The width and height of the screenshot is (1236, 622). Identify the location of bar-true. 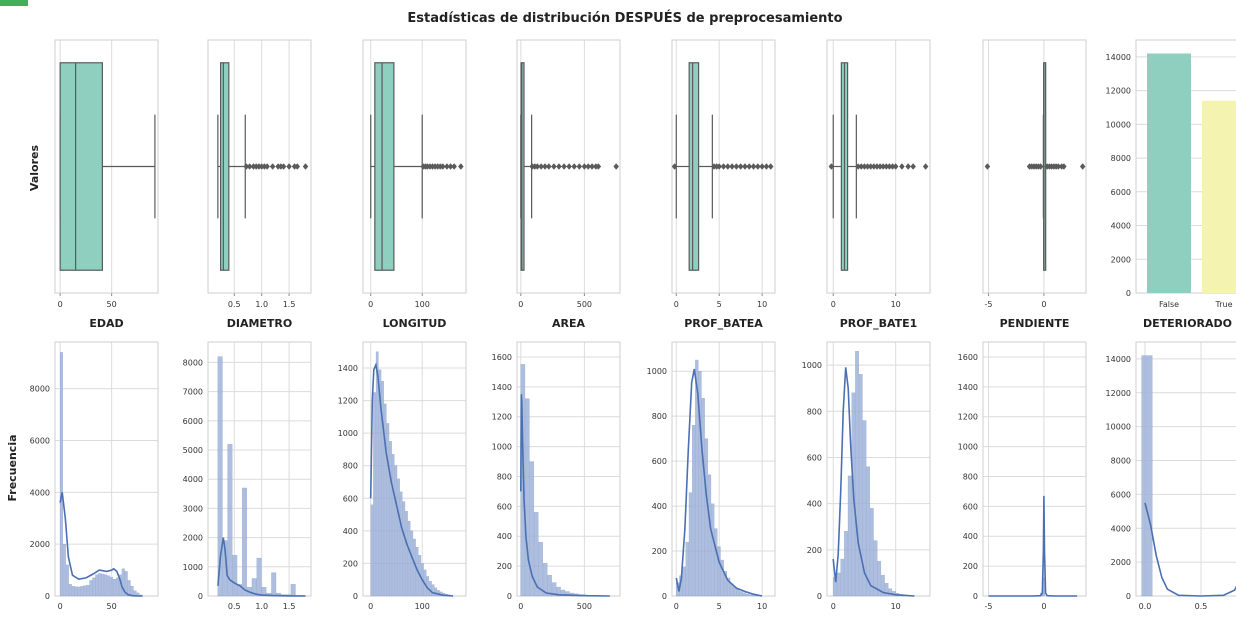
(1219, 196).